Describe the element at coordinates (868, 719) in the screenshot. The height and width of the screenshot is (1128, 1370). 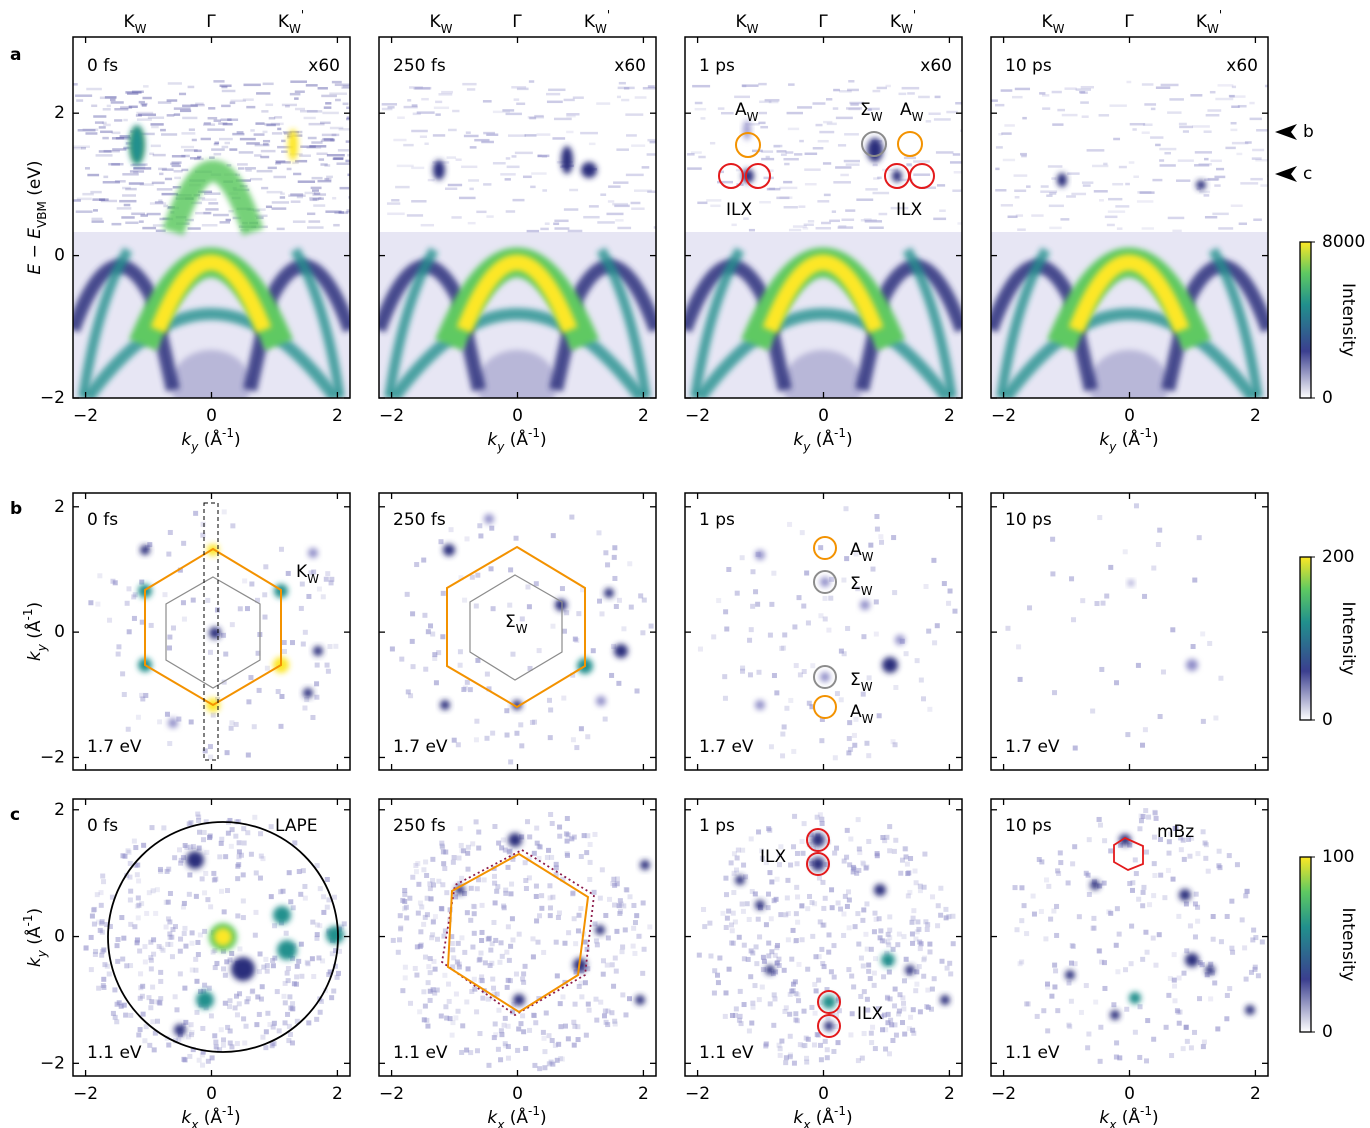
I see `annotation-part: W` at that location.